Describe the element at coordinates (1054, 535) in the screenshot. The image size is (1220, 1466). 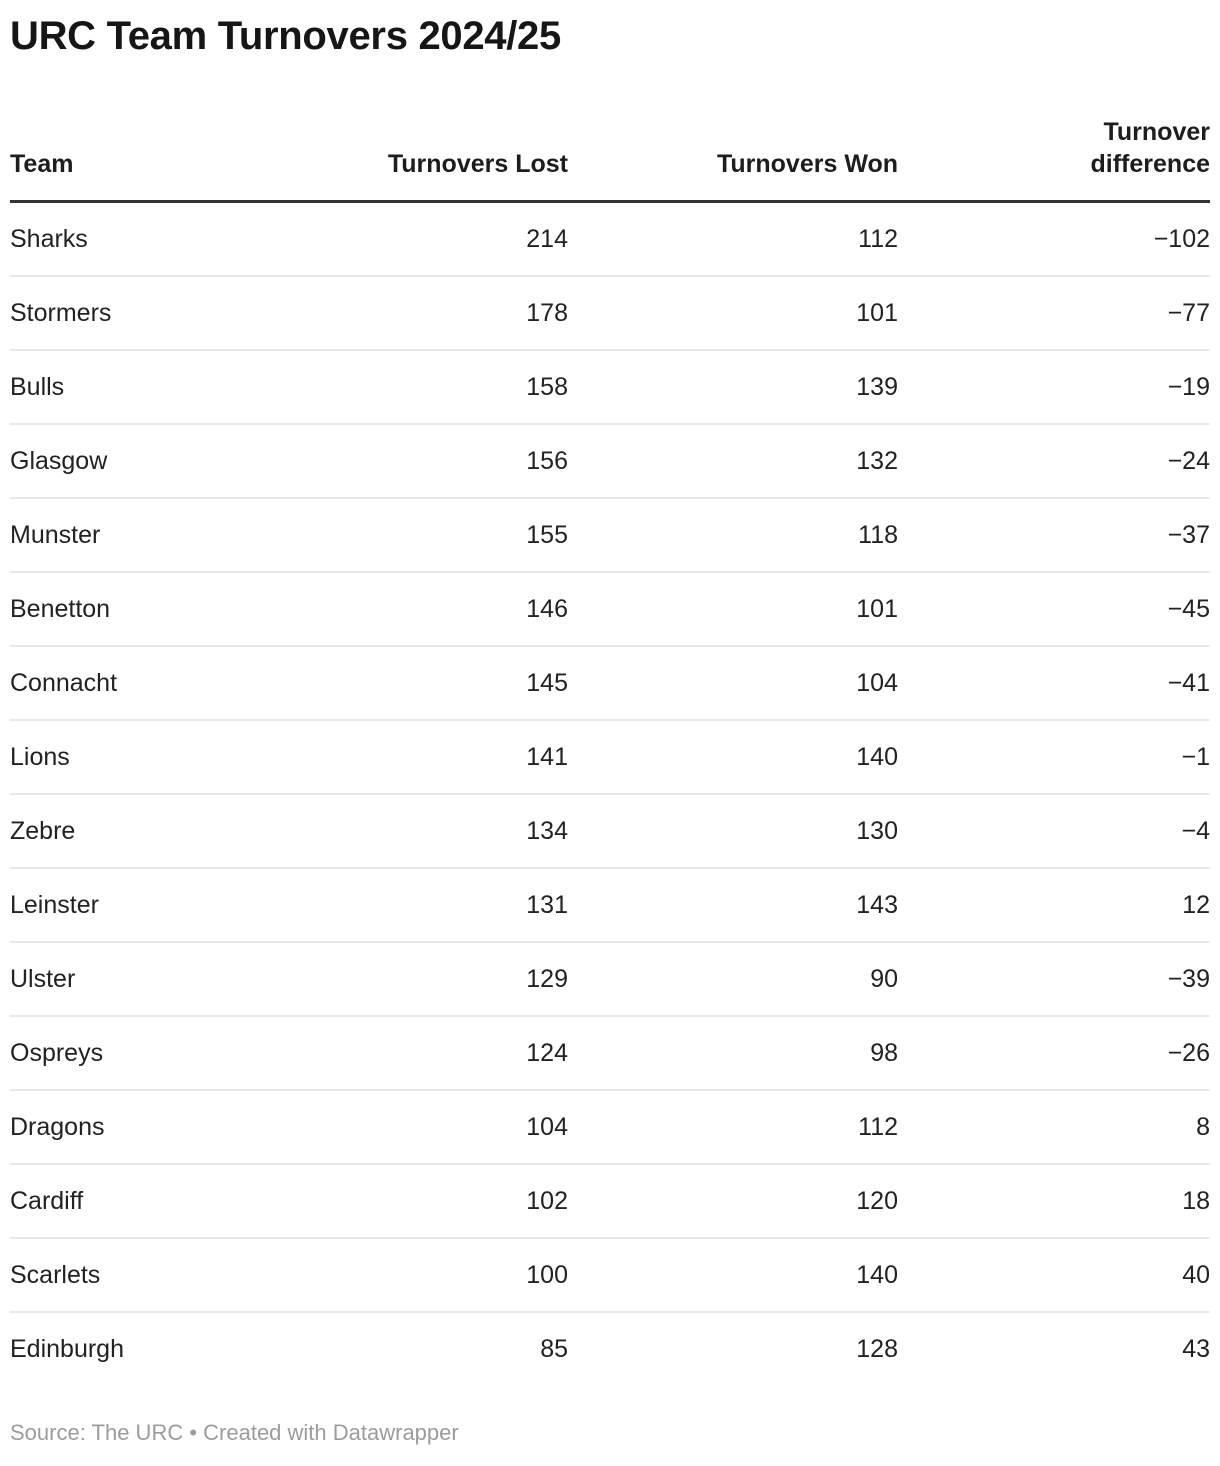
I see `turnover-difference-cell: −37` at that location.